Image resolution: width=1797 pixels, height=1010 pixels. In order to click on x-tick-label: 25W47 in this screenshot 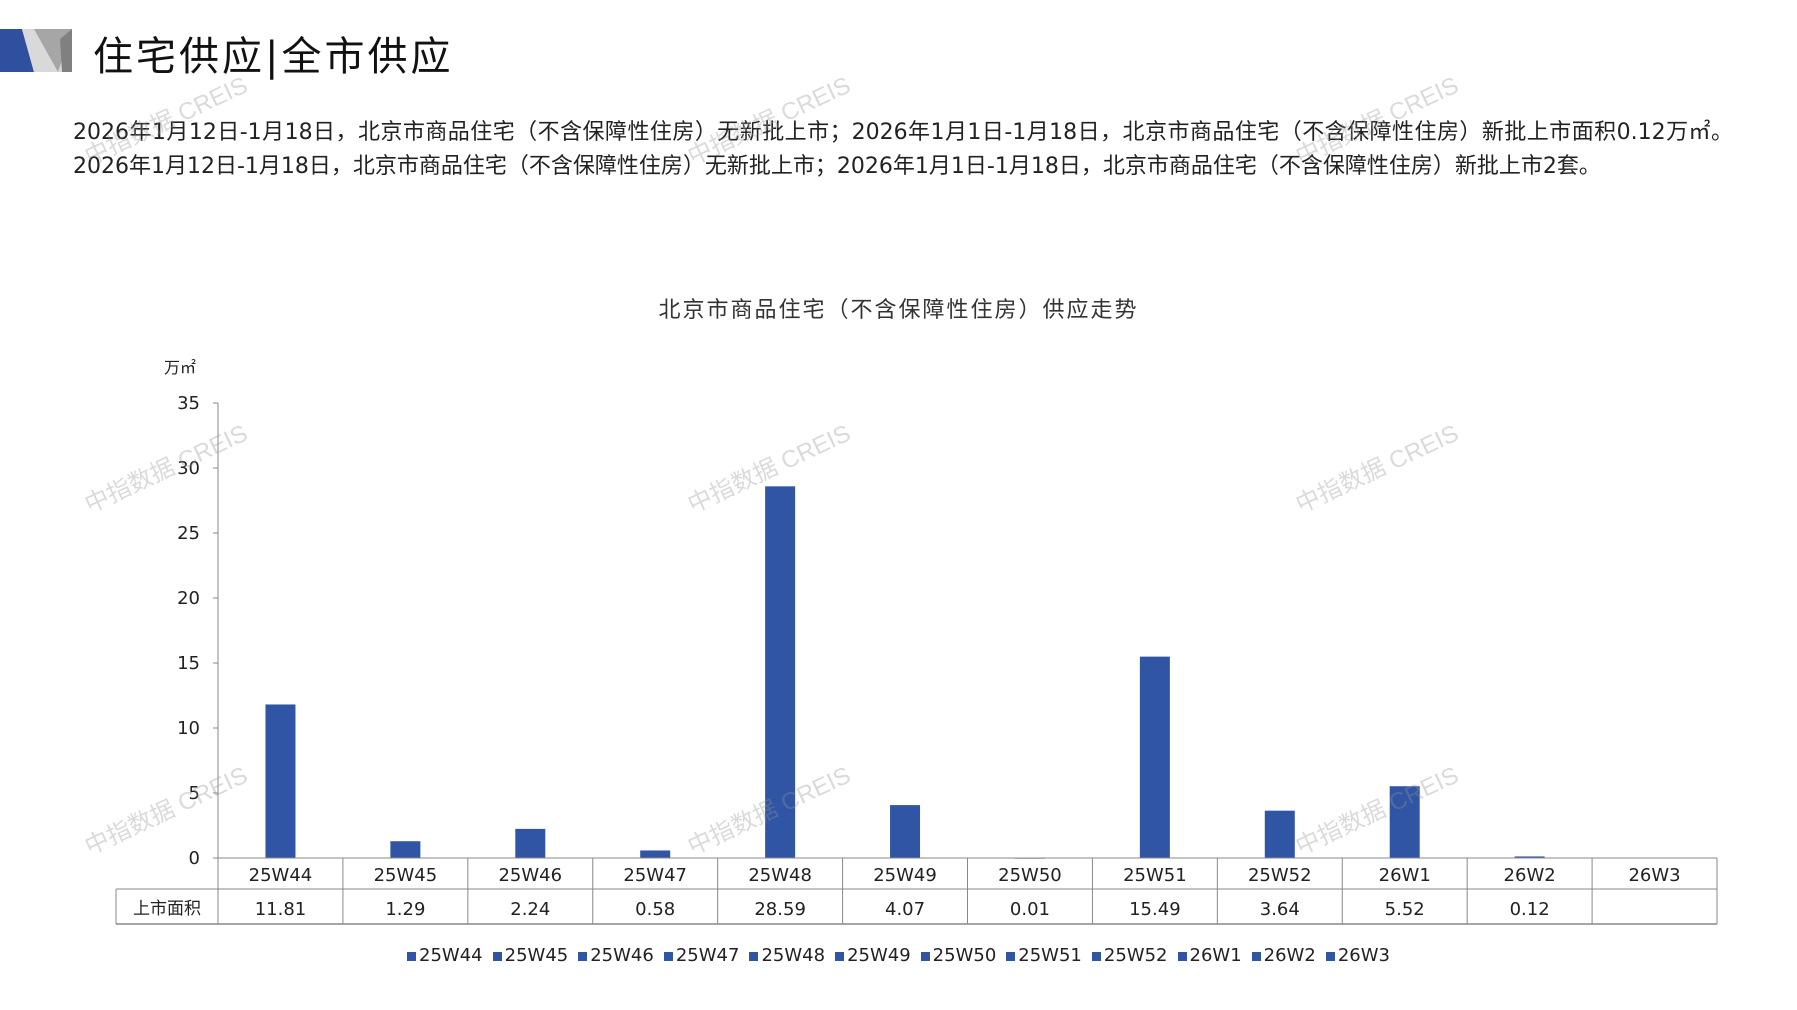, I will do `click(655, 875)`.